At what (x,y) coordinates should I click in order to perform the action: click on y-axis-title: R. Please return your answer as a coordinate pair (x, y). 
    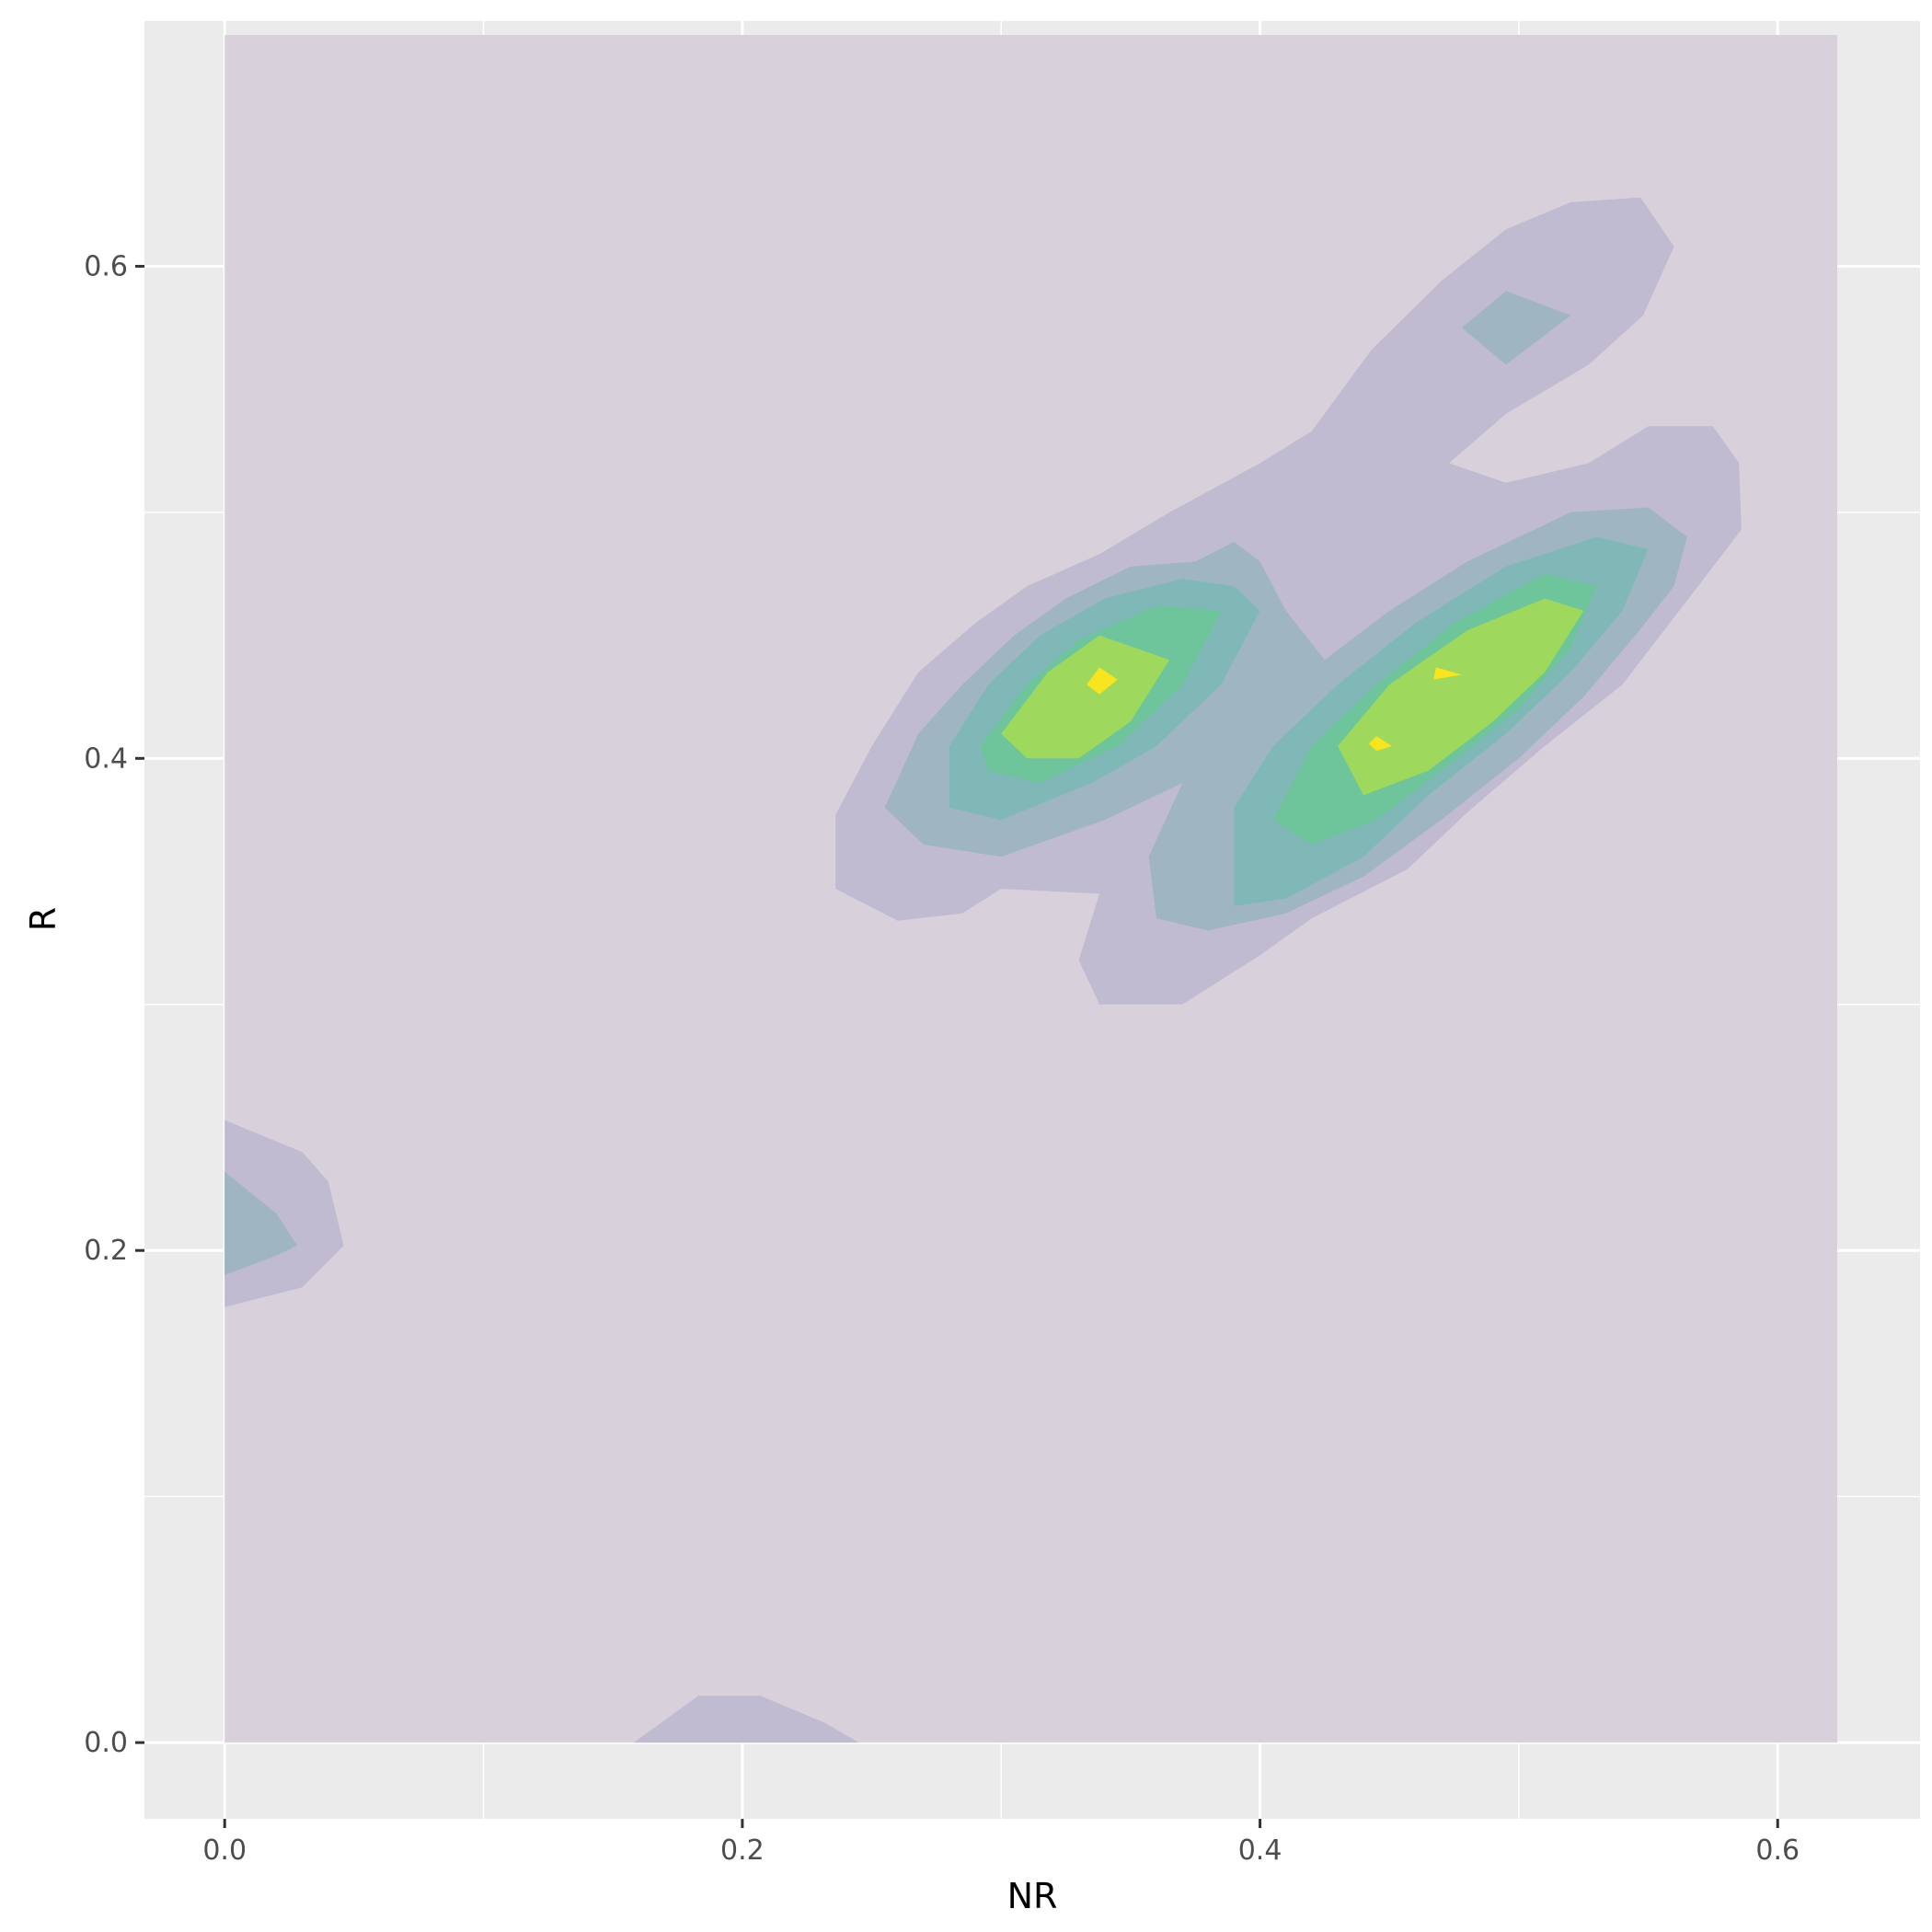
    Looking at the image, I should click on (43, 919).